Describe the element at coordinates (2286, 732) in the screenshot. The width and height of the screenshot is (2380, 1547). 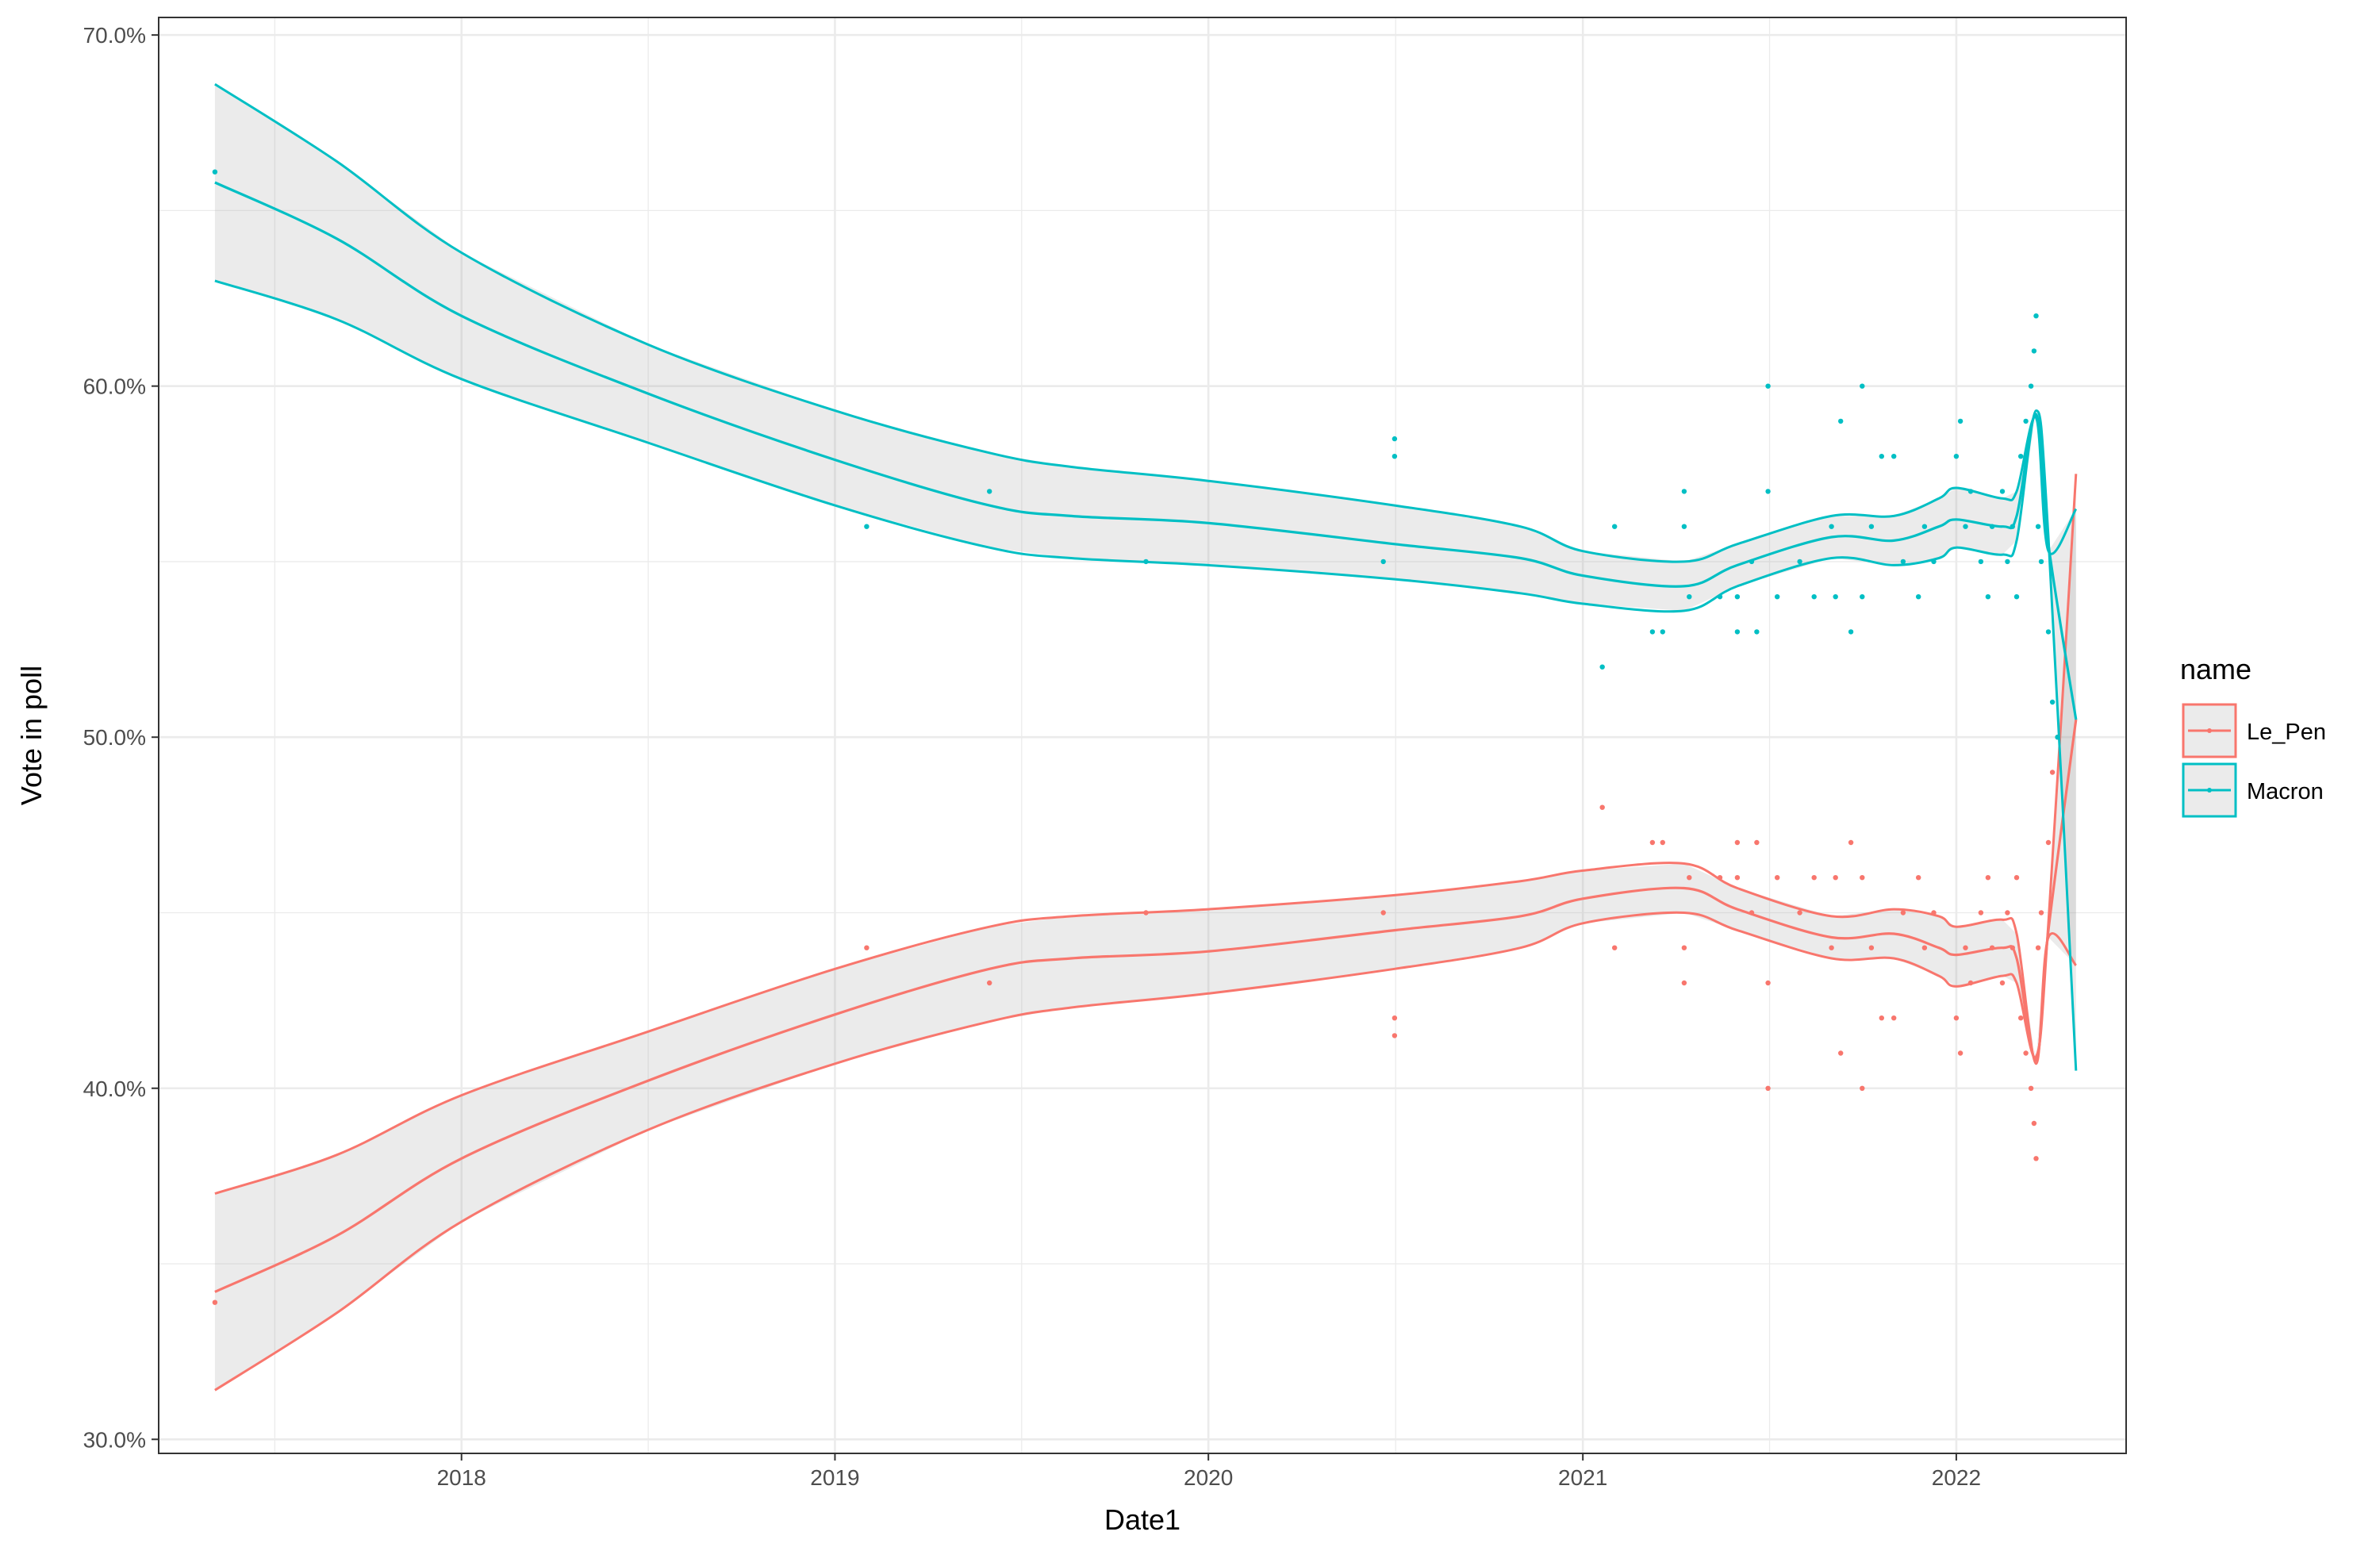
I see `legend-label-le-pen: Le_Pen` at that location.